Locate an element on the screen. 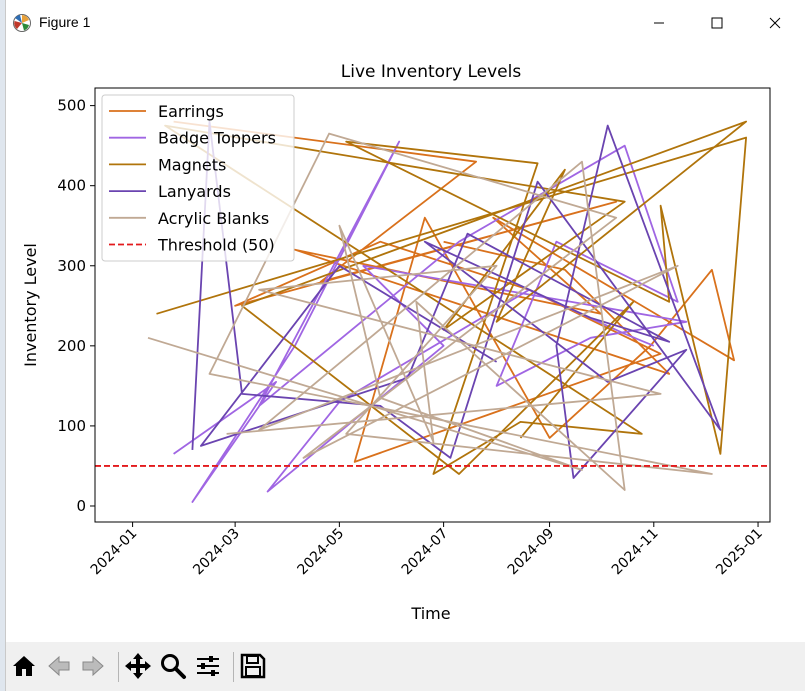 The image size is (805, 691). pan-button is located at coordinates (138, 666).